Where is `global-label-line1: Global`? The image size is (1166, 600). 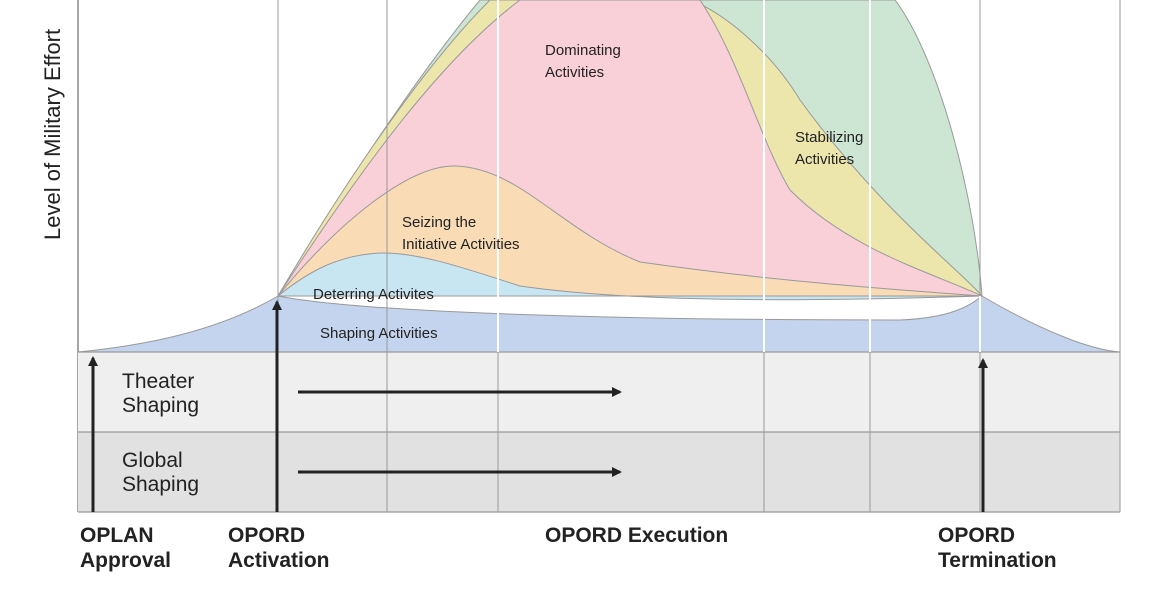
global-label-line1: Global is located at coordinates (152, 460).